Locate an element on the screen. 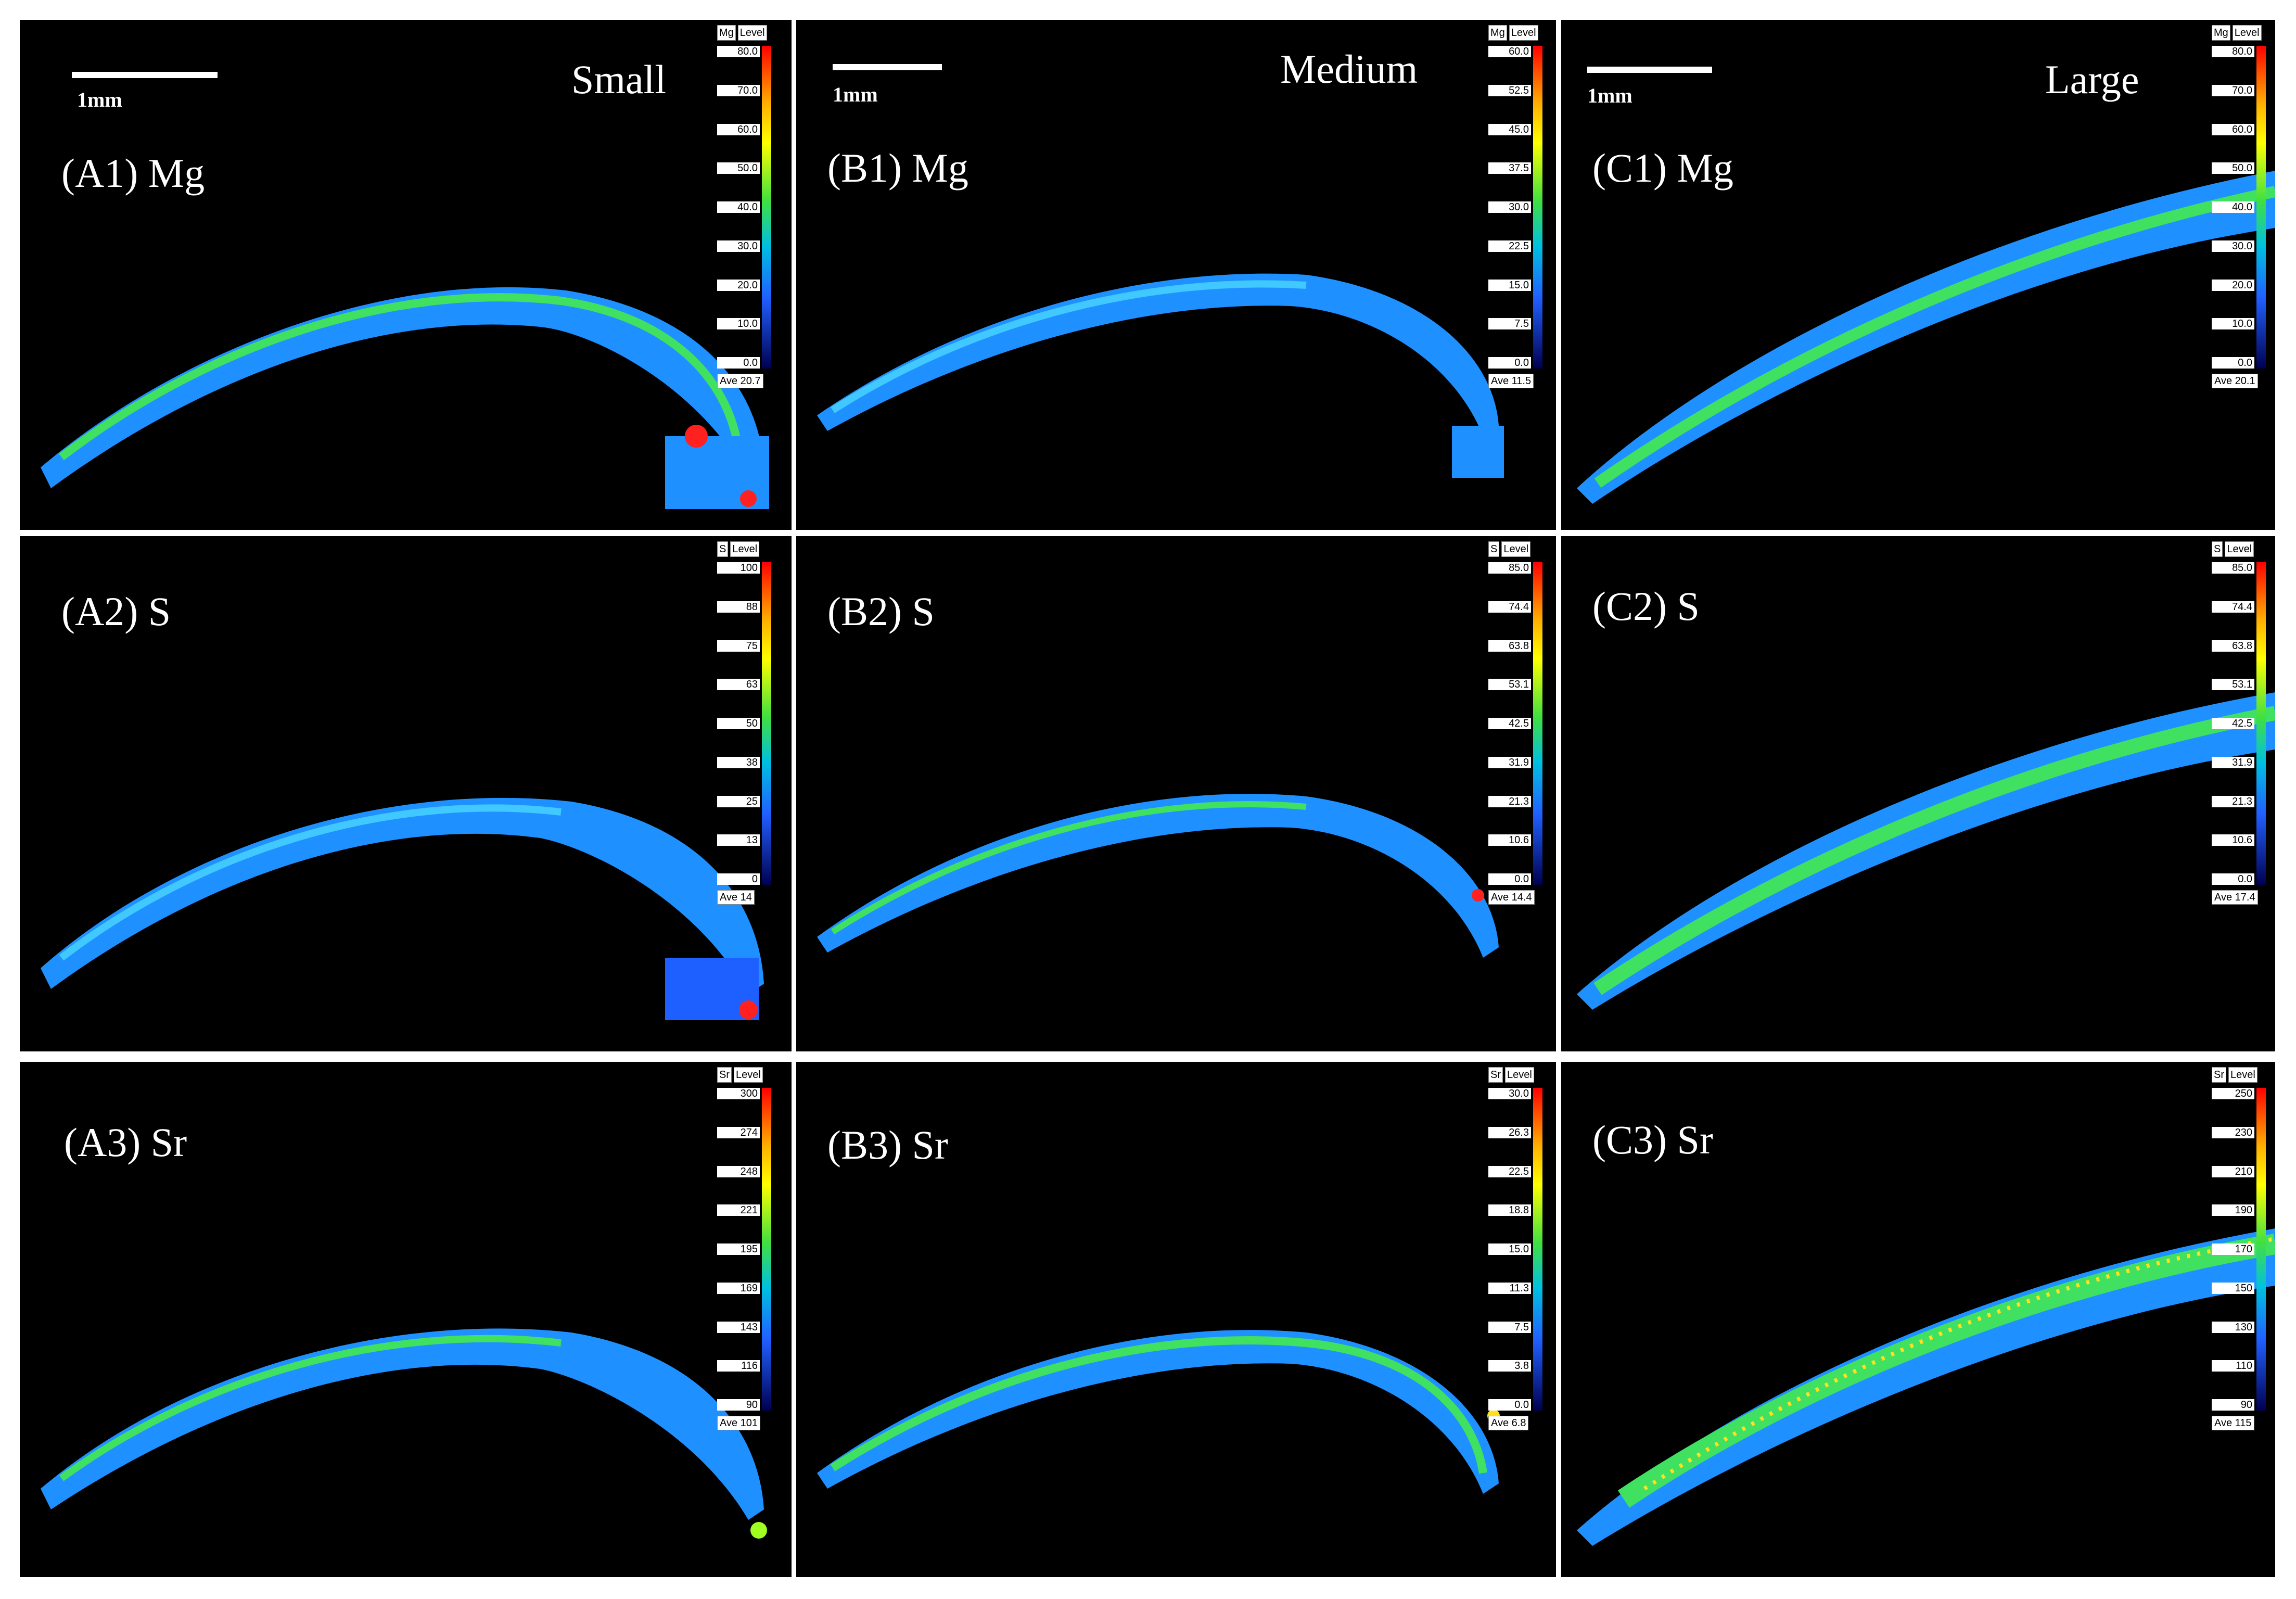 This screenshot has height=1599, width=2296. shell-map-a3 is located at coordinates (404, 1433).